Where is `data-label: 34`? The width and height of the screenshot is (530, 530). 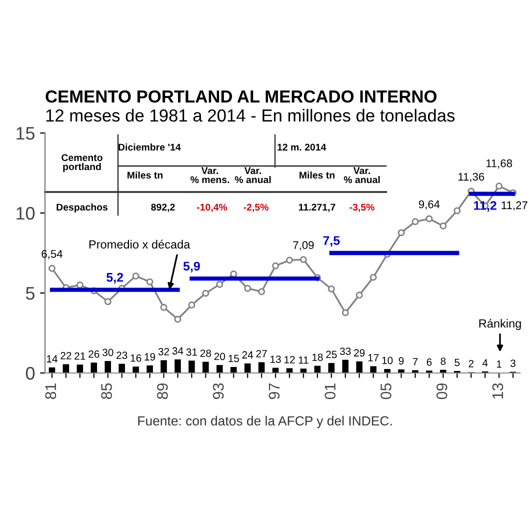
data-label: 34 is located at coordinates (178, 351).